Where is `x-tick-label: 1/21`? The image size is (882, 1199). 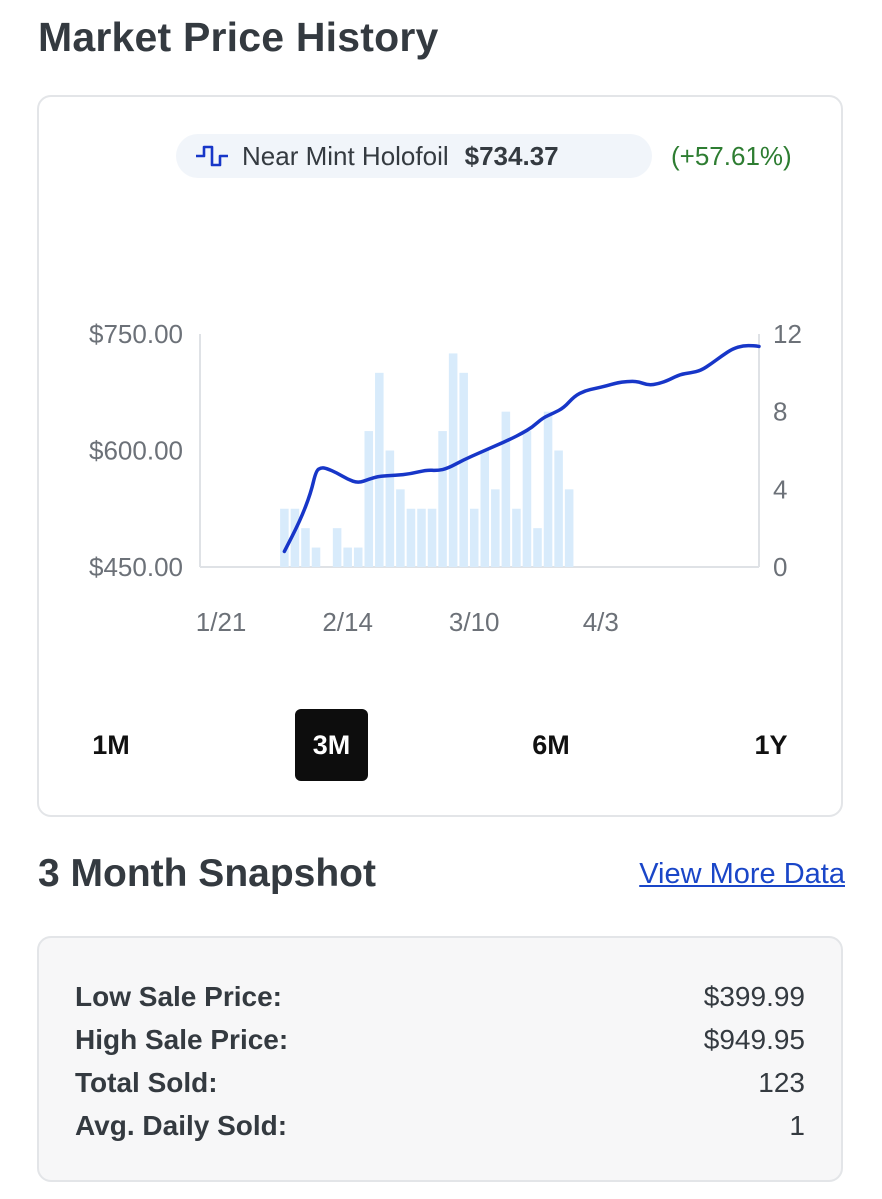
x-tick-label: 1/21 is located at coordinates (221, 622).